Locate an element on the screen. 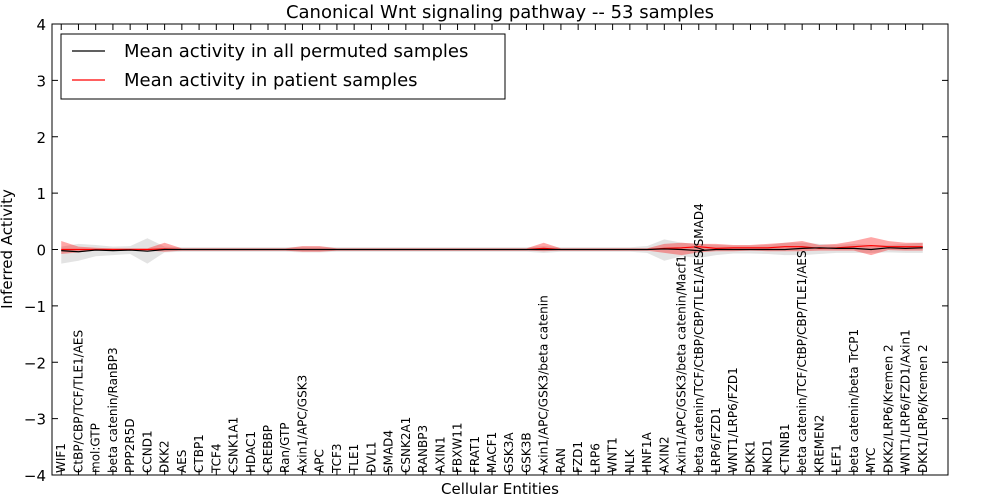 This screenshot has width=1000, height=500. x-tick-label: CSNK2A1 is located at coordinates (406, 445).